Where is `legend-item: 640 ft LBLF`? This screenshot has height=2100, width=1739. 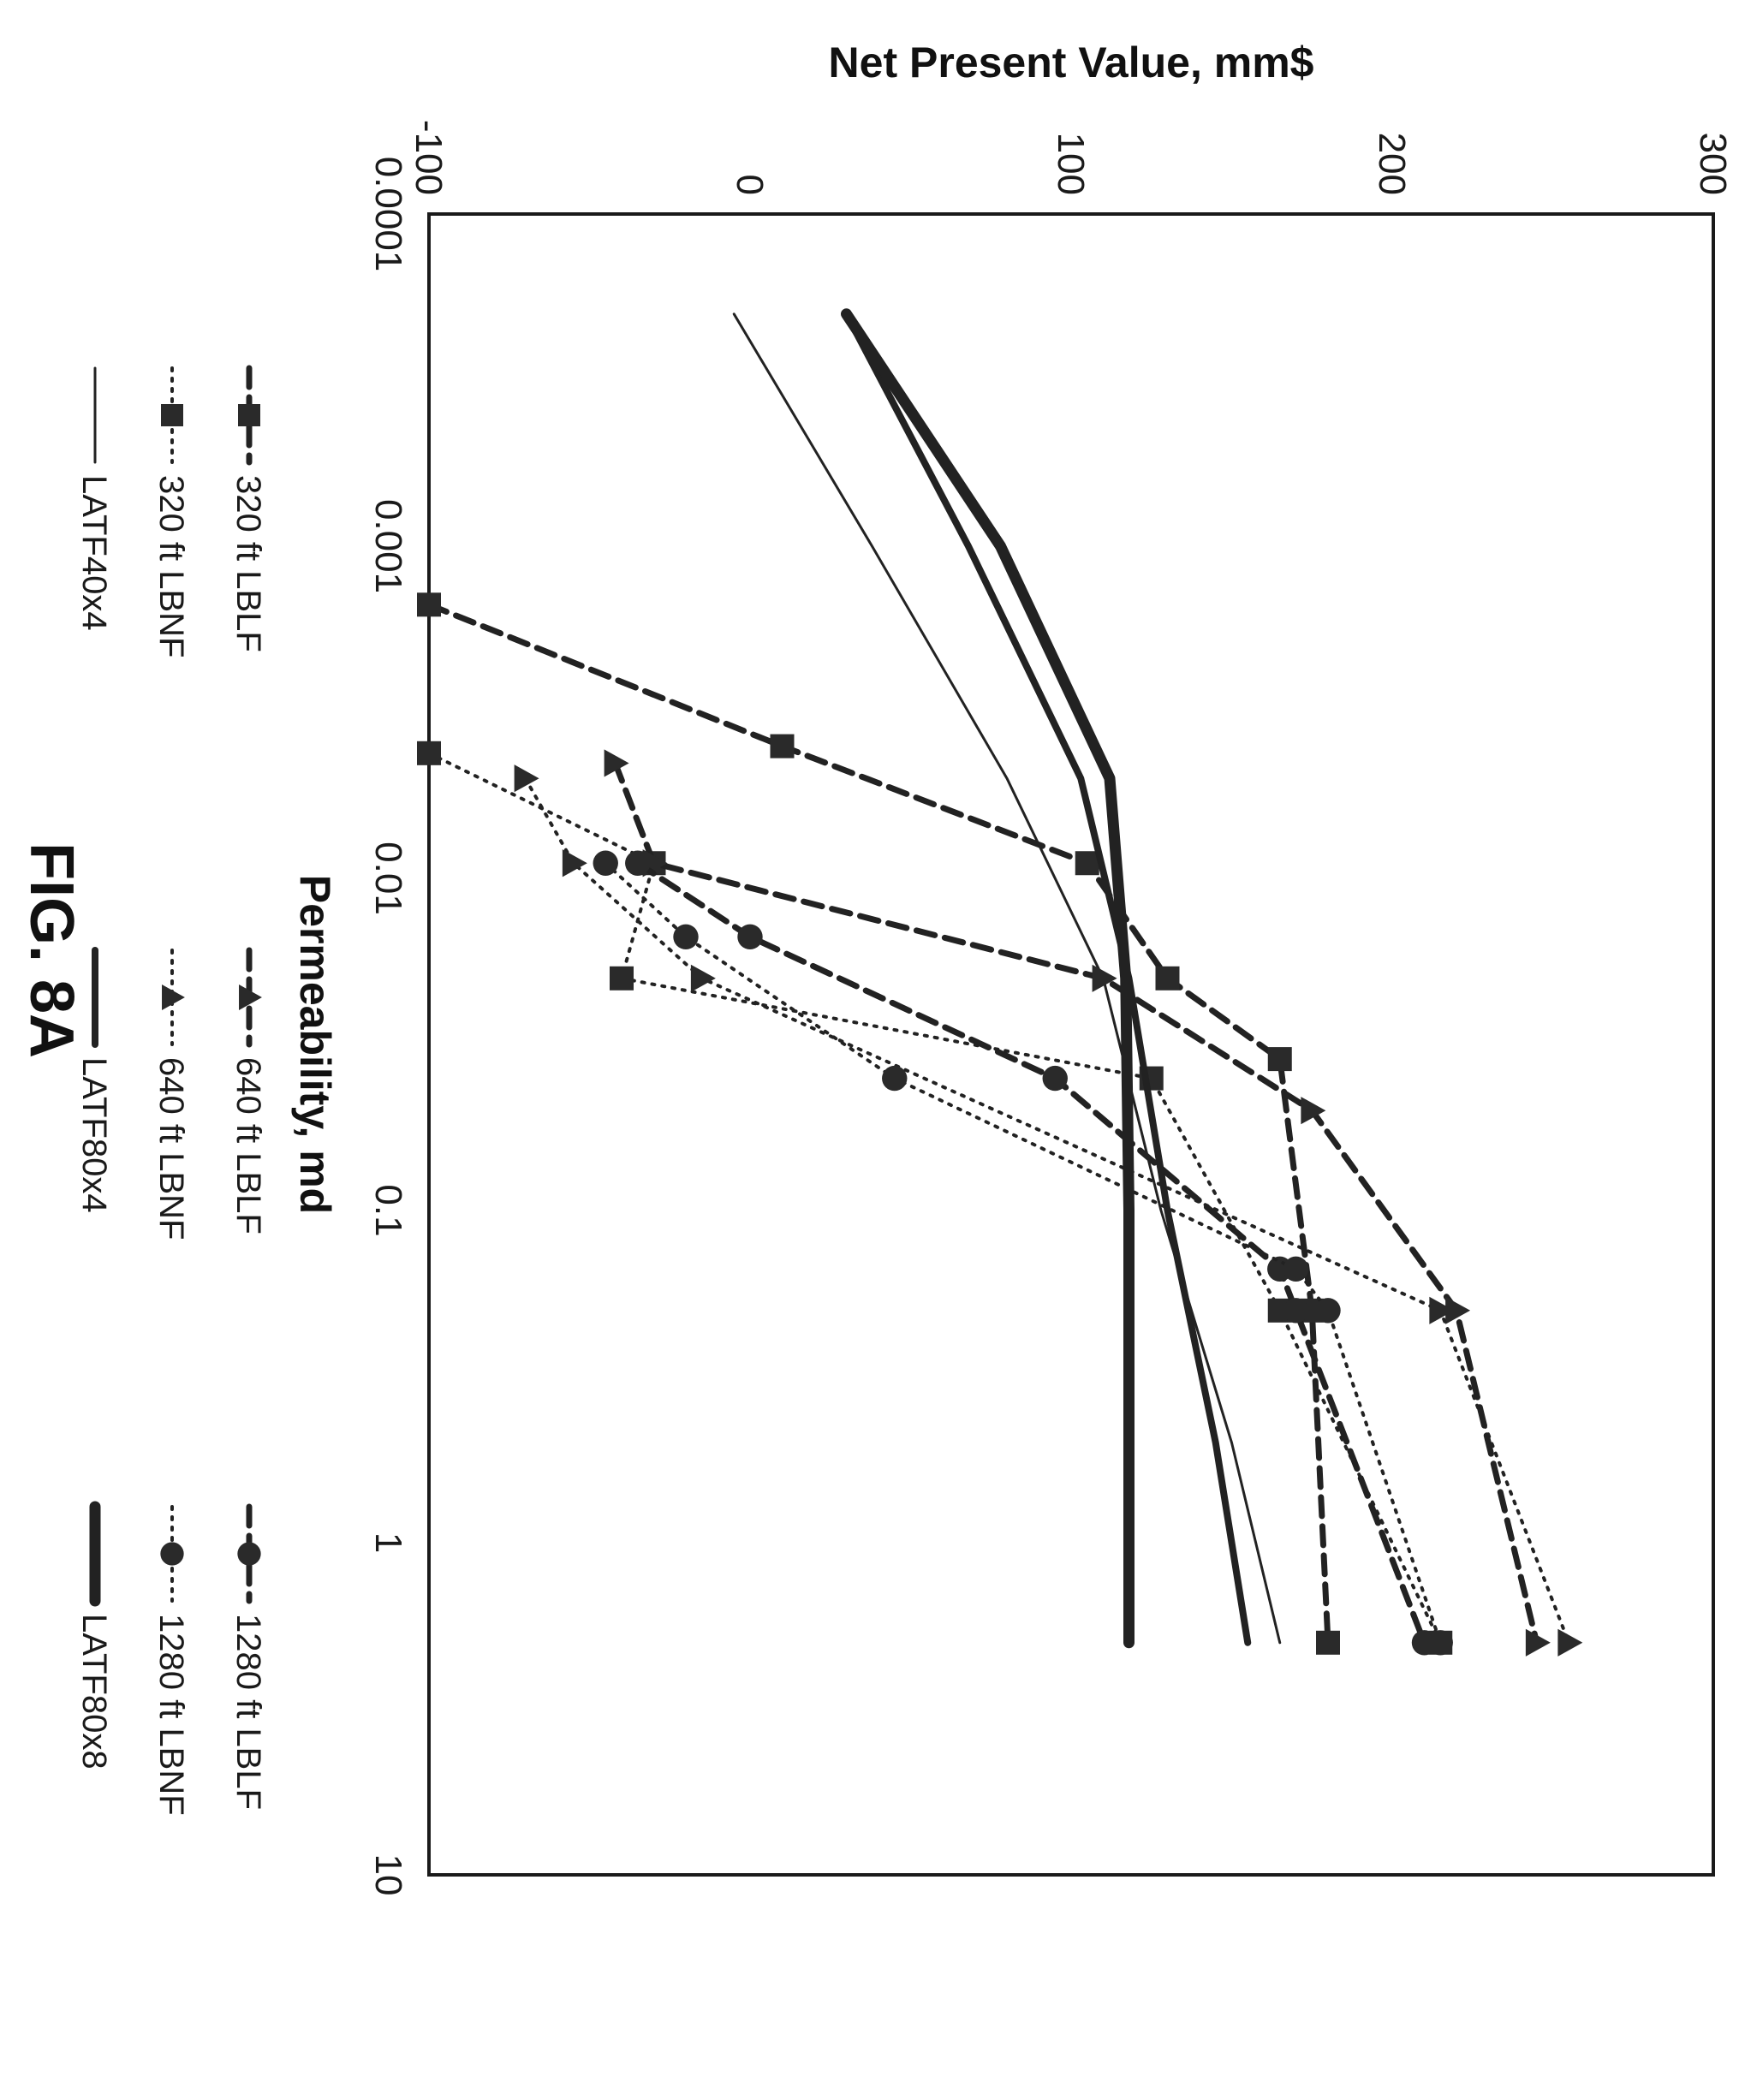 legend-item: 640 ft LBLF is located at coordinates (248, 1090).